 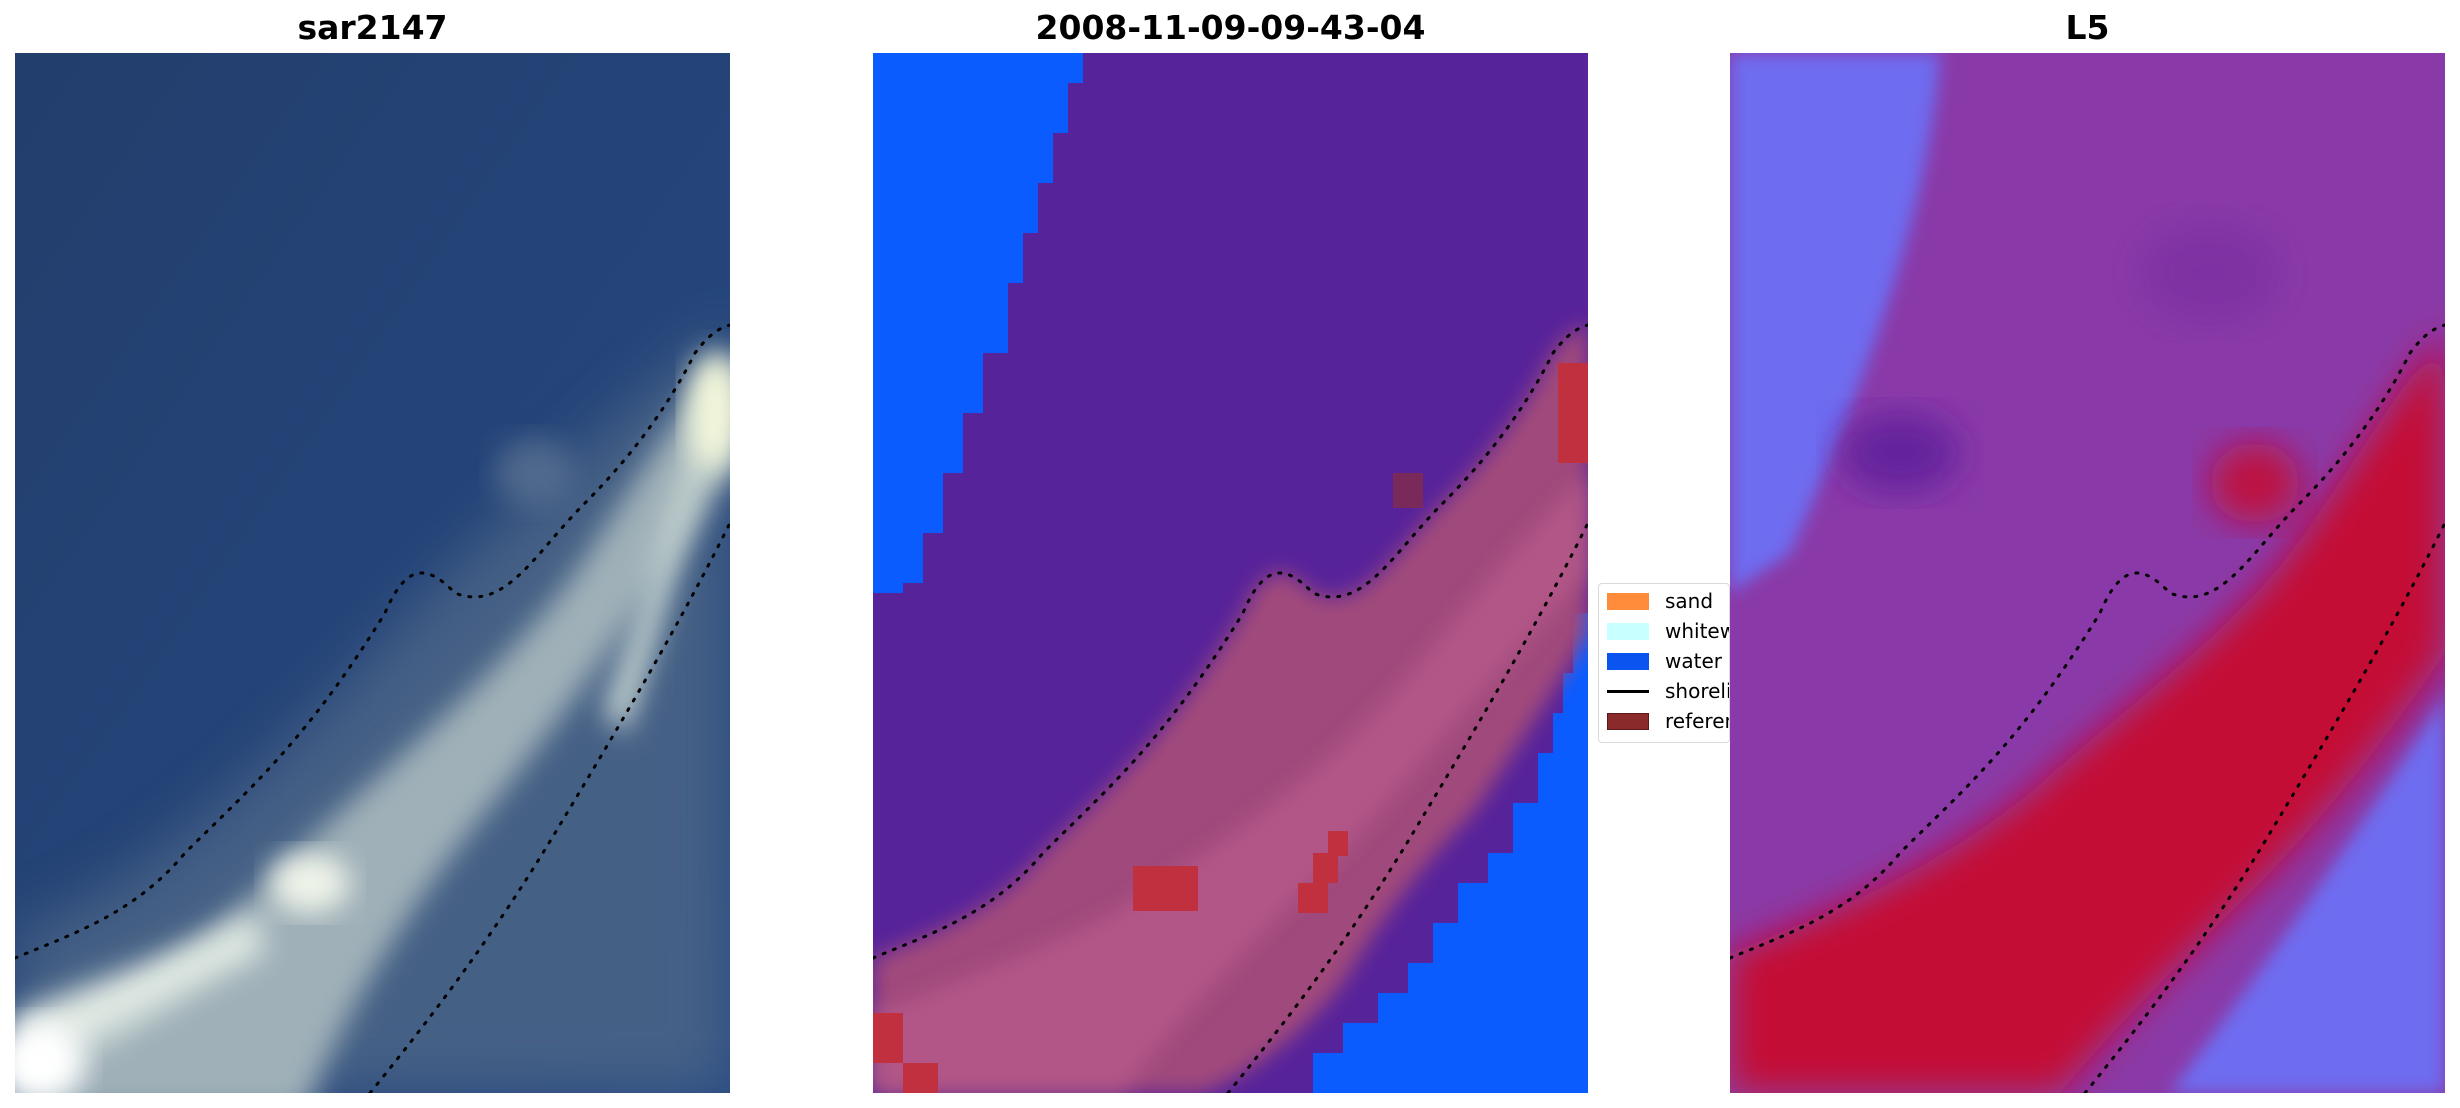 I want to click on legend-item-sand: sand, so click(x=1660, y=601).